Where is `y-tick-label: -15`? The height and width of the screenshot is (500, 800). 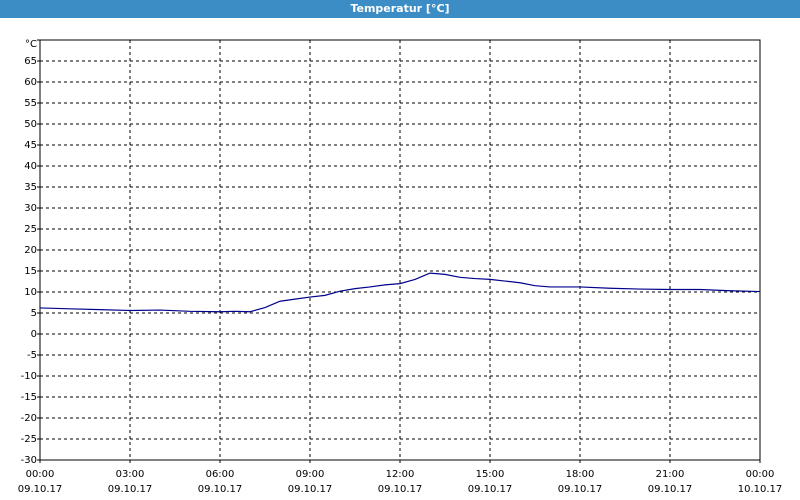 y-tick-label: -15 is located at coordinates (29, 397).